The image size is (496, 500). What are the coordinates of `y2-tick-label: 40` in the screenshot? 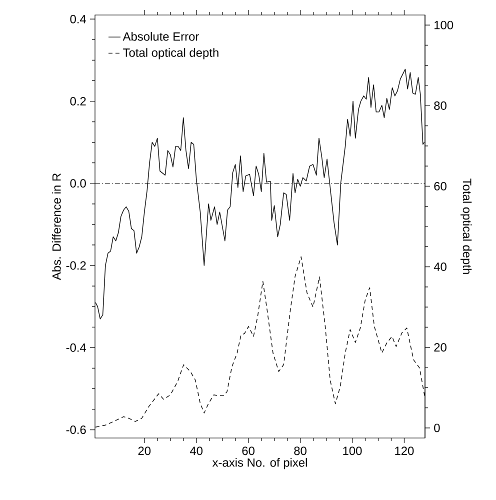 It's located at (440, 267).